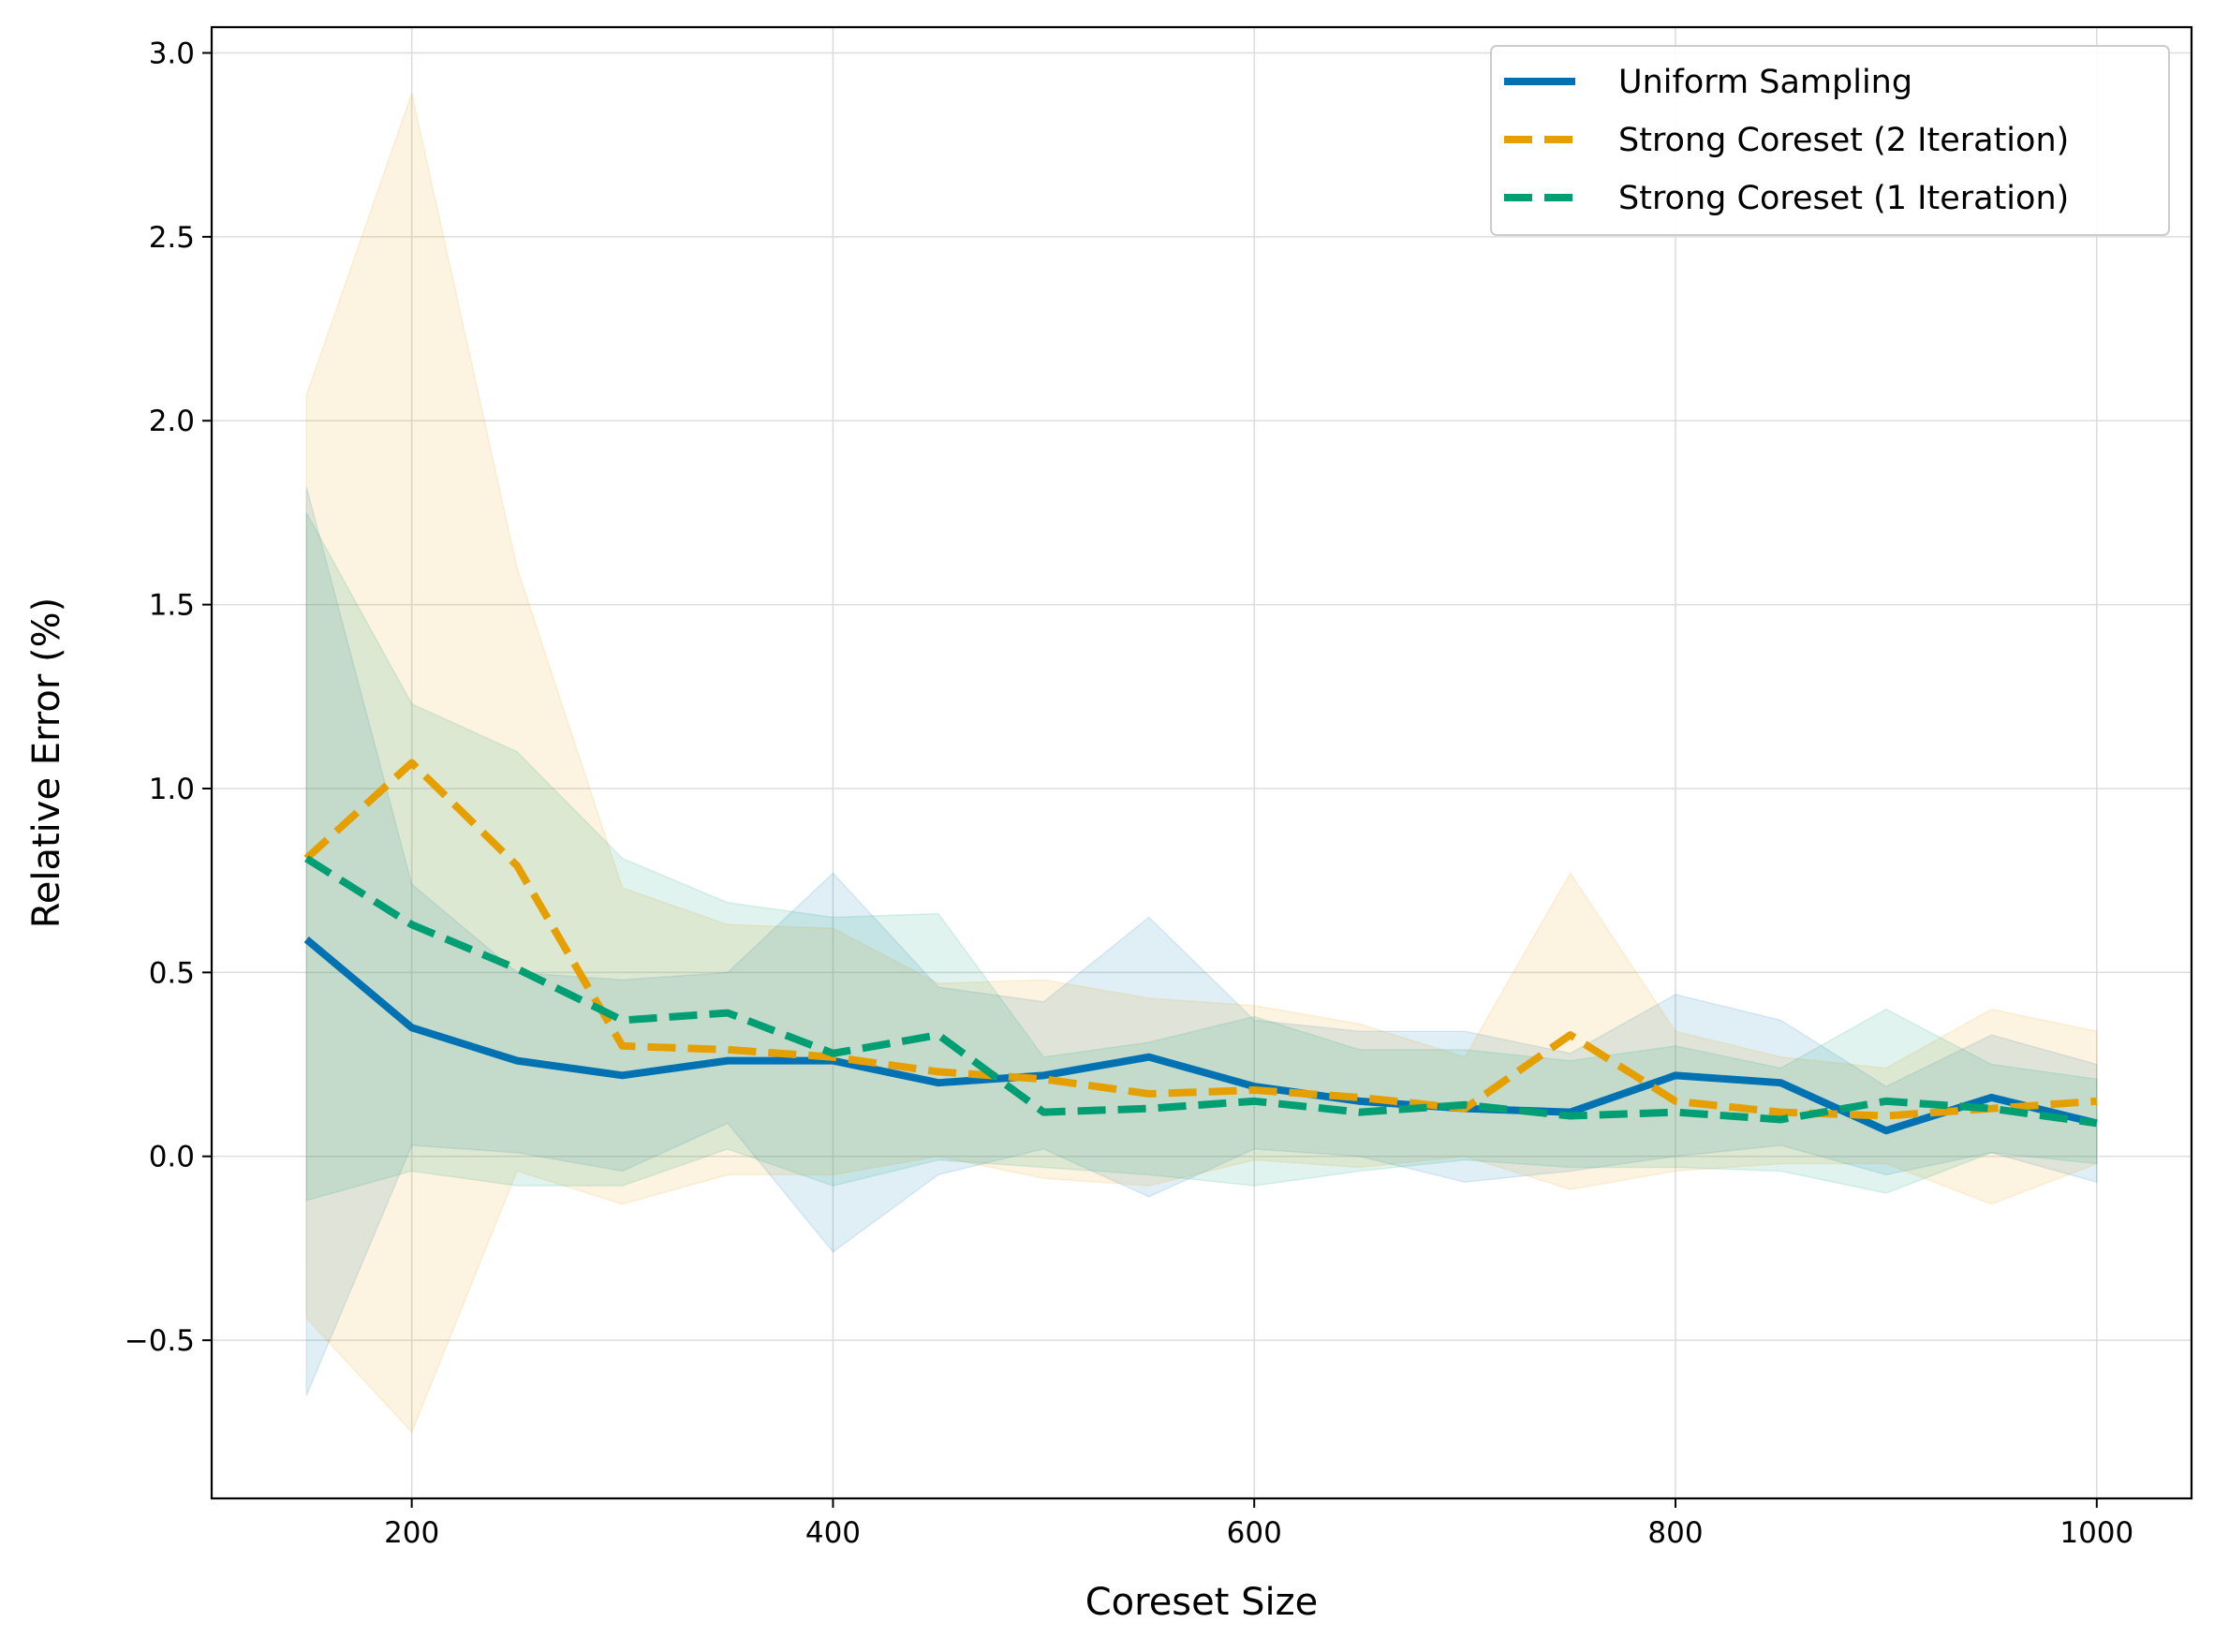  I want to click on y-tick-label: 2.5, so click(172, 238).